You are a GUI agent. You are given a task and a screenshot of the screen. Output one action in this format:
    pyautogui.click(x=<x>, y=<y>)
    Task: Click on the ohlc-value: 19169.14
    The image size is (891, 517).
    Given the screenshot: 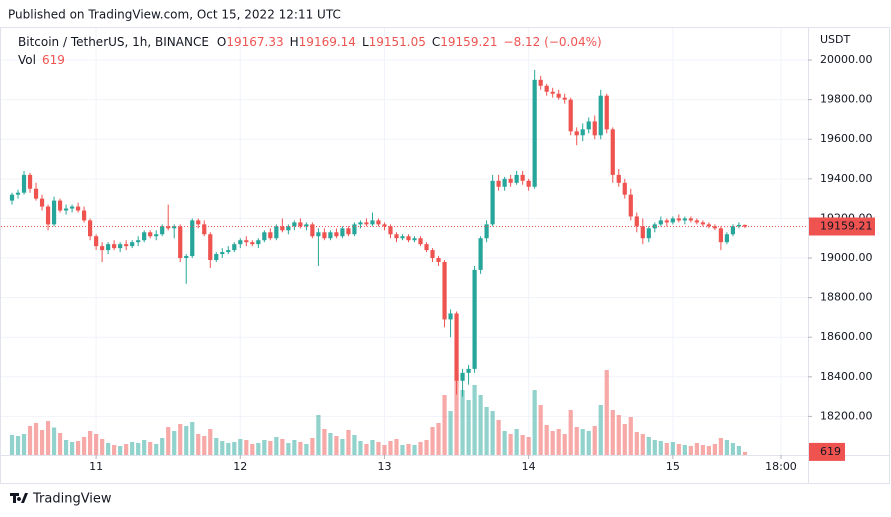 What is the action you would take?
    pyautogui.click(x=327, y=42)
    